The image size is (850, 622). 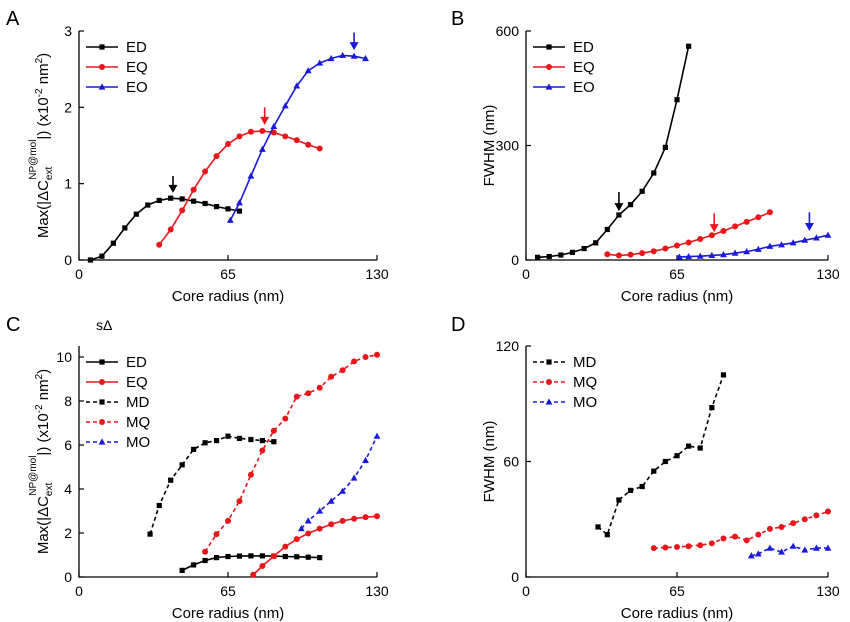 What do you see at coordinates (677, 274) in the screenshot?
I see `x-tick-label: 65` at bounding box center [677, 274].